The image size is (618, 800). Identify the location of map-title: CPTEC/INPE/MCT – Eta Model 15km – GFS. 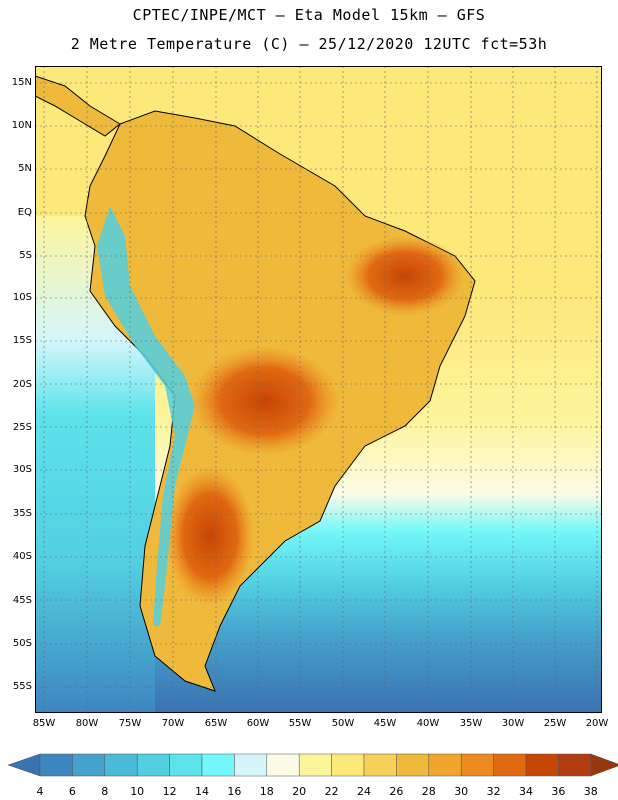
(309, 15).